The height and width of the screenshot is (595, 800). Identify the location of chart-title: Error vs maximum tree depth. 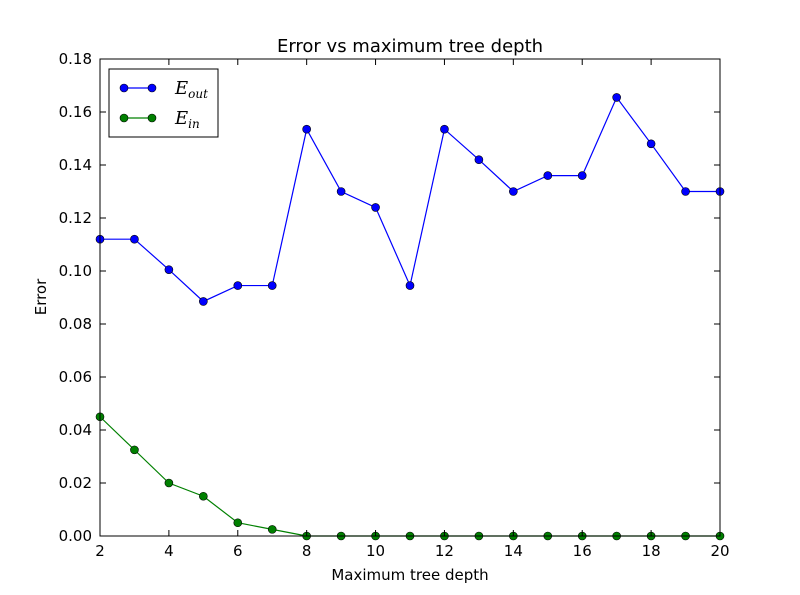
(410, 46).